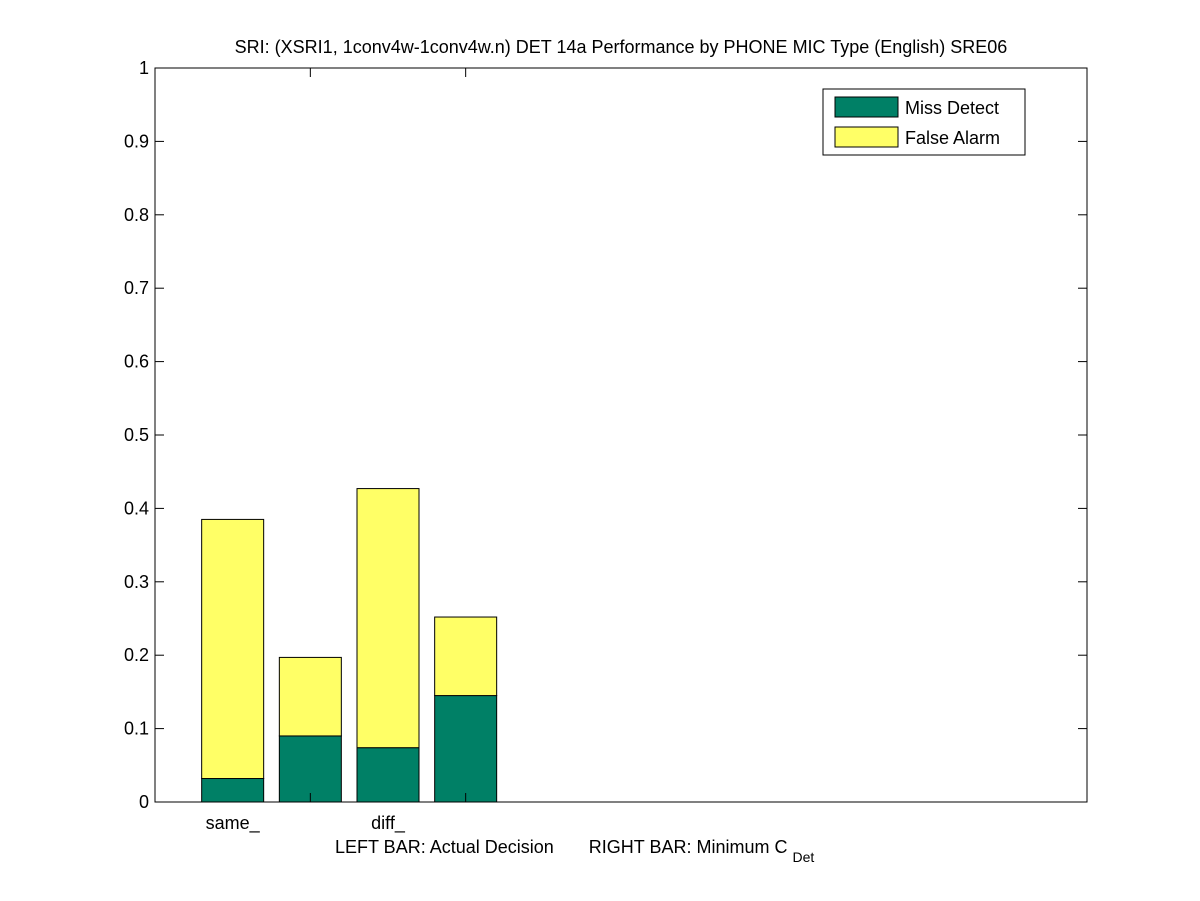 The width and height of the screenshot is (1200, 901). What do you see at coordinates (866, 137) in the screenshot?
I see `legend-swatch-false-alarm` at bounding box center [866, 137].